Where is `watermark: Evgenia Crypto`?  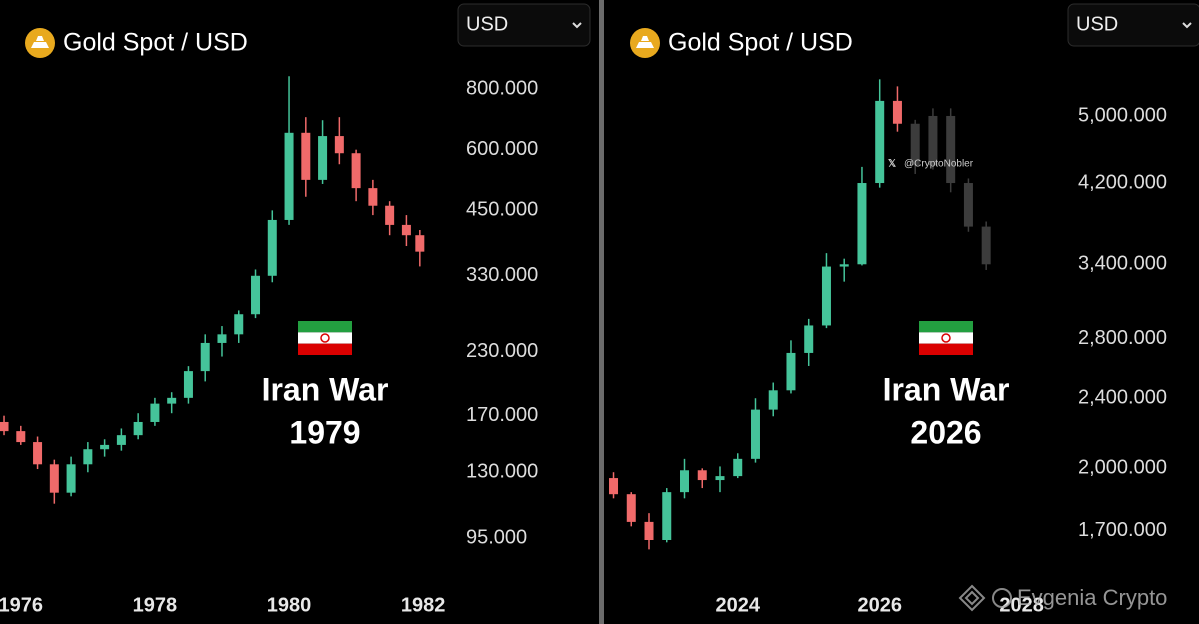 watermark: Evgenia Crypto is located at coordinates (1092, 597).